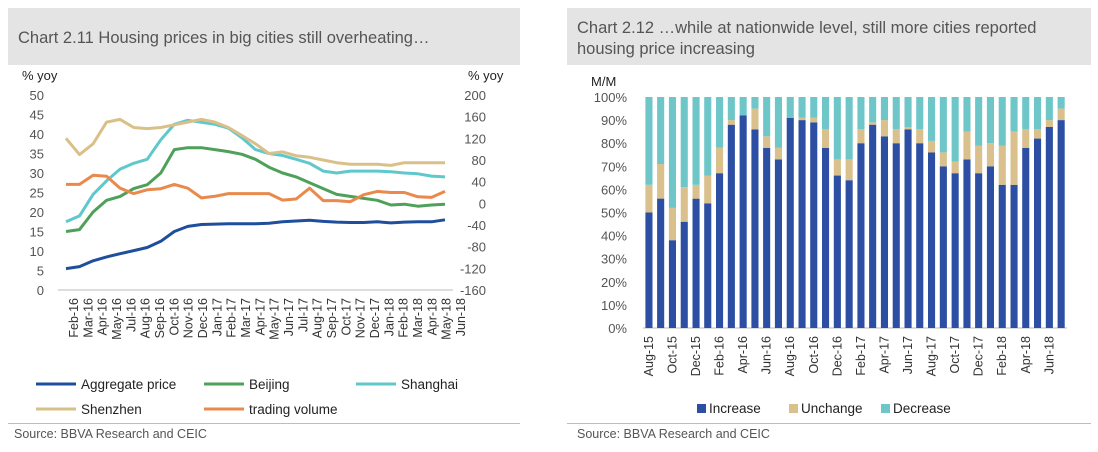  I want to click on legend-label-aggregate-price: Aggregate price, so click(128, 384).